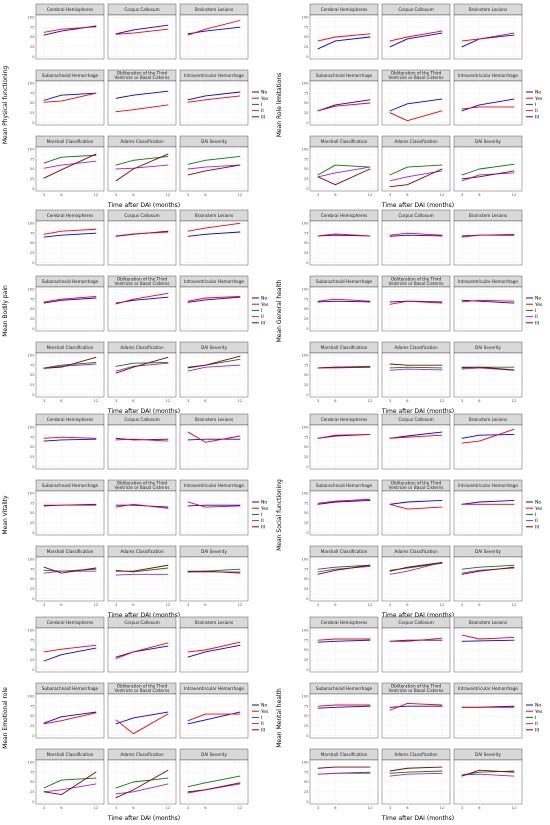 This screenshot has height=825, width=550. I want to click on x-axis-label: Time after DAI (months), so click(143, 411).